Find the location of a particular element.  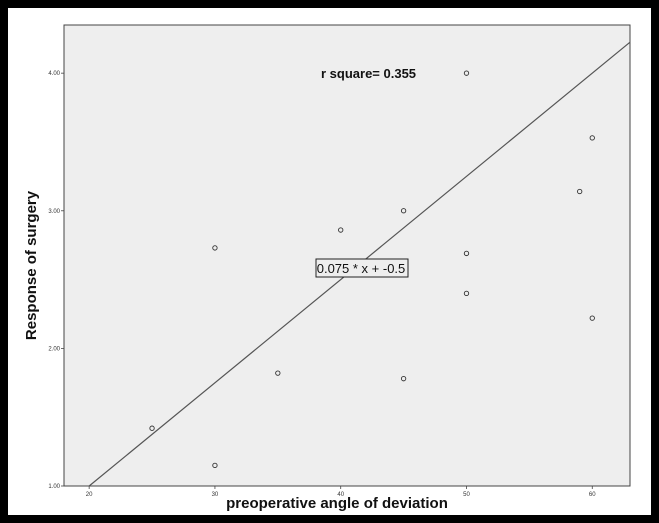

x-axis-title: preoperative angle of deviation is located at coordinates (337, 503).